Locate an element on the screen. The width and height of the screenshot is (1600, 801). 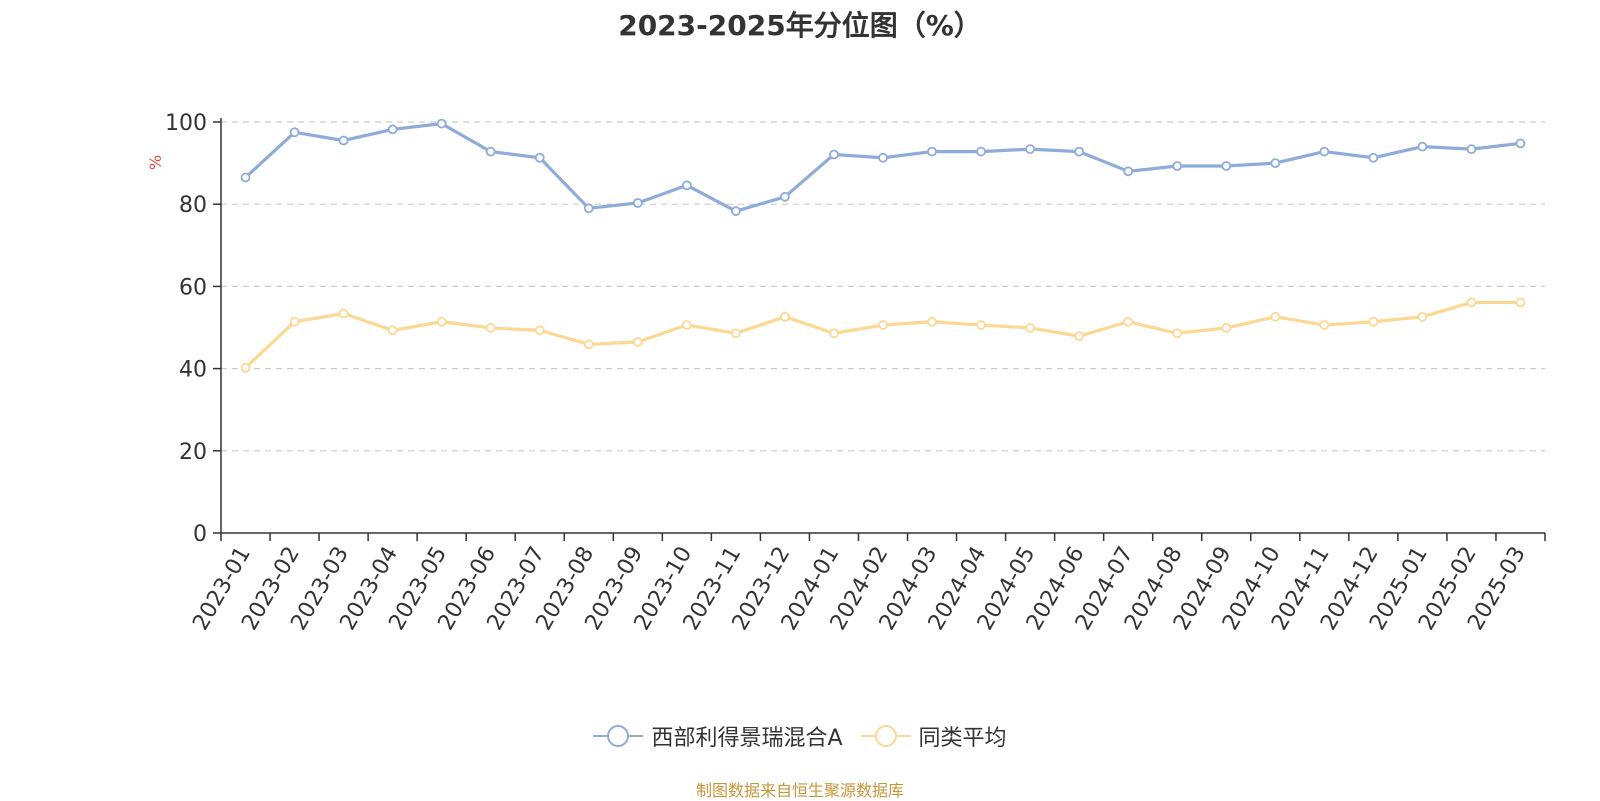
y-tick-label: 80 is located at coordinates (193, 205).